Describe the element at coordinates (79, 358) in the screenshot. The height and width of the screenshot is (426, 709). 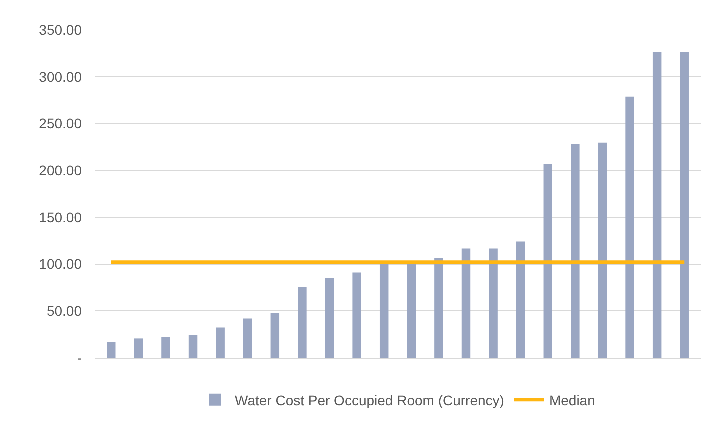
I see `y-tick-label: -` at that location.